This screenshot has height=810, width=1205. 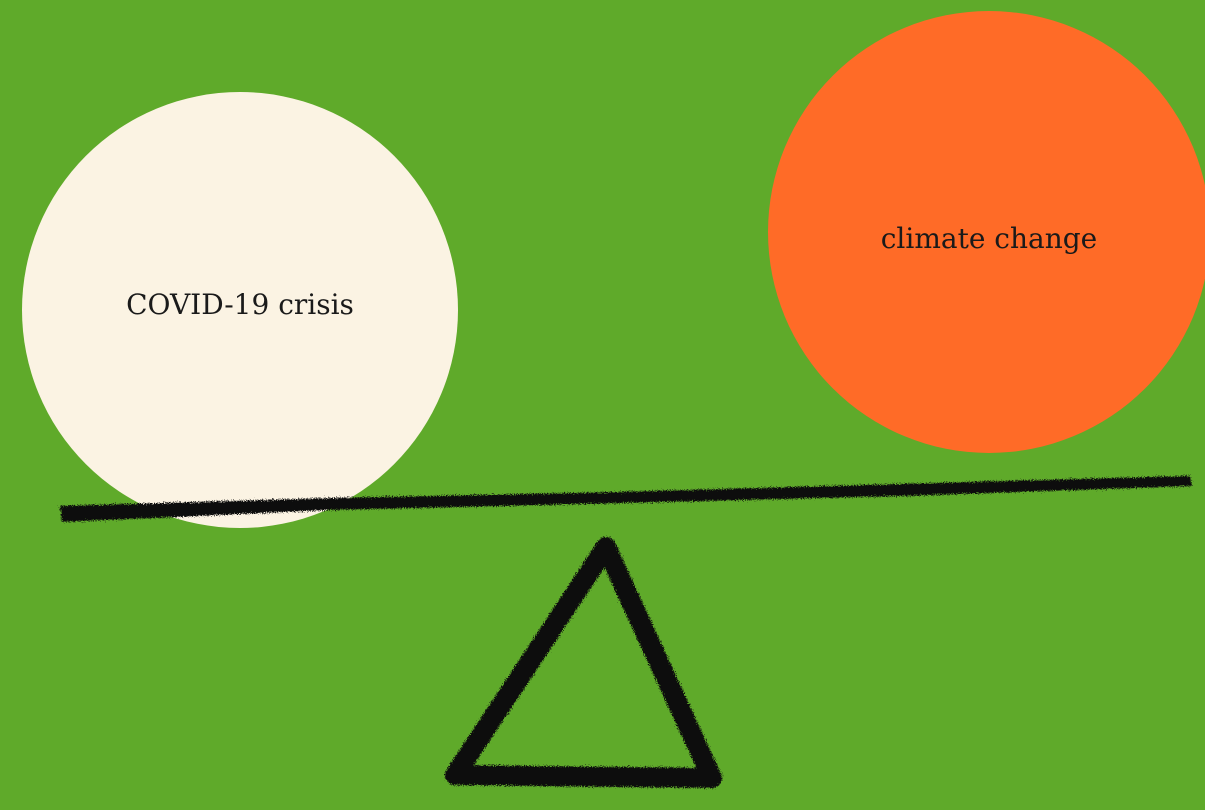 I want to click on climate-change-label: climate change, so click(x=989, y=238).